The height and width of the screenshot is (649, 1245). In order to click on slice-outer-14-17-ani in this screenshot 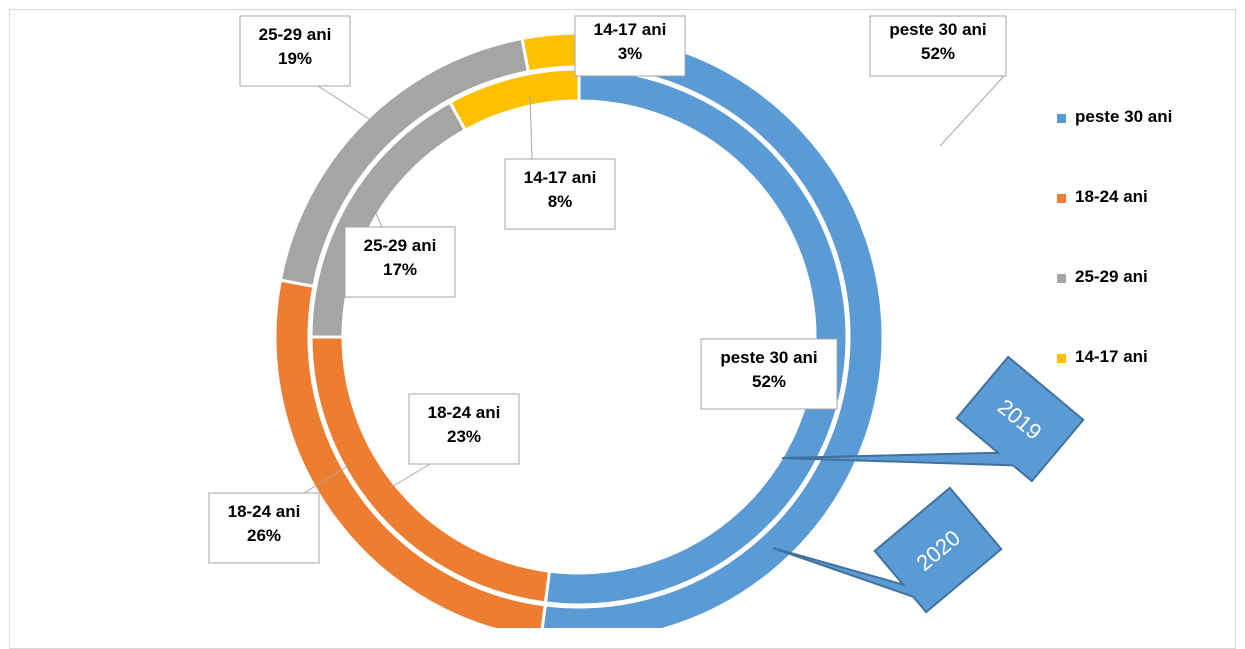, I will do `click(550, 52)`.